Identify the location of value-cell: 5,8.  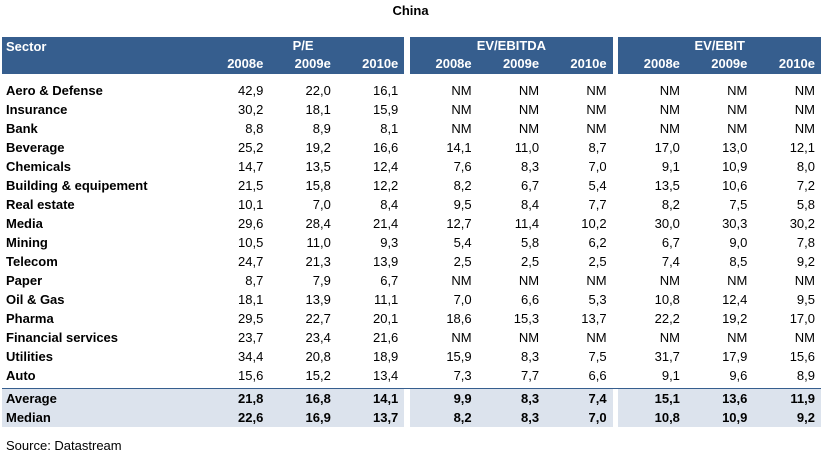
(805, 204).